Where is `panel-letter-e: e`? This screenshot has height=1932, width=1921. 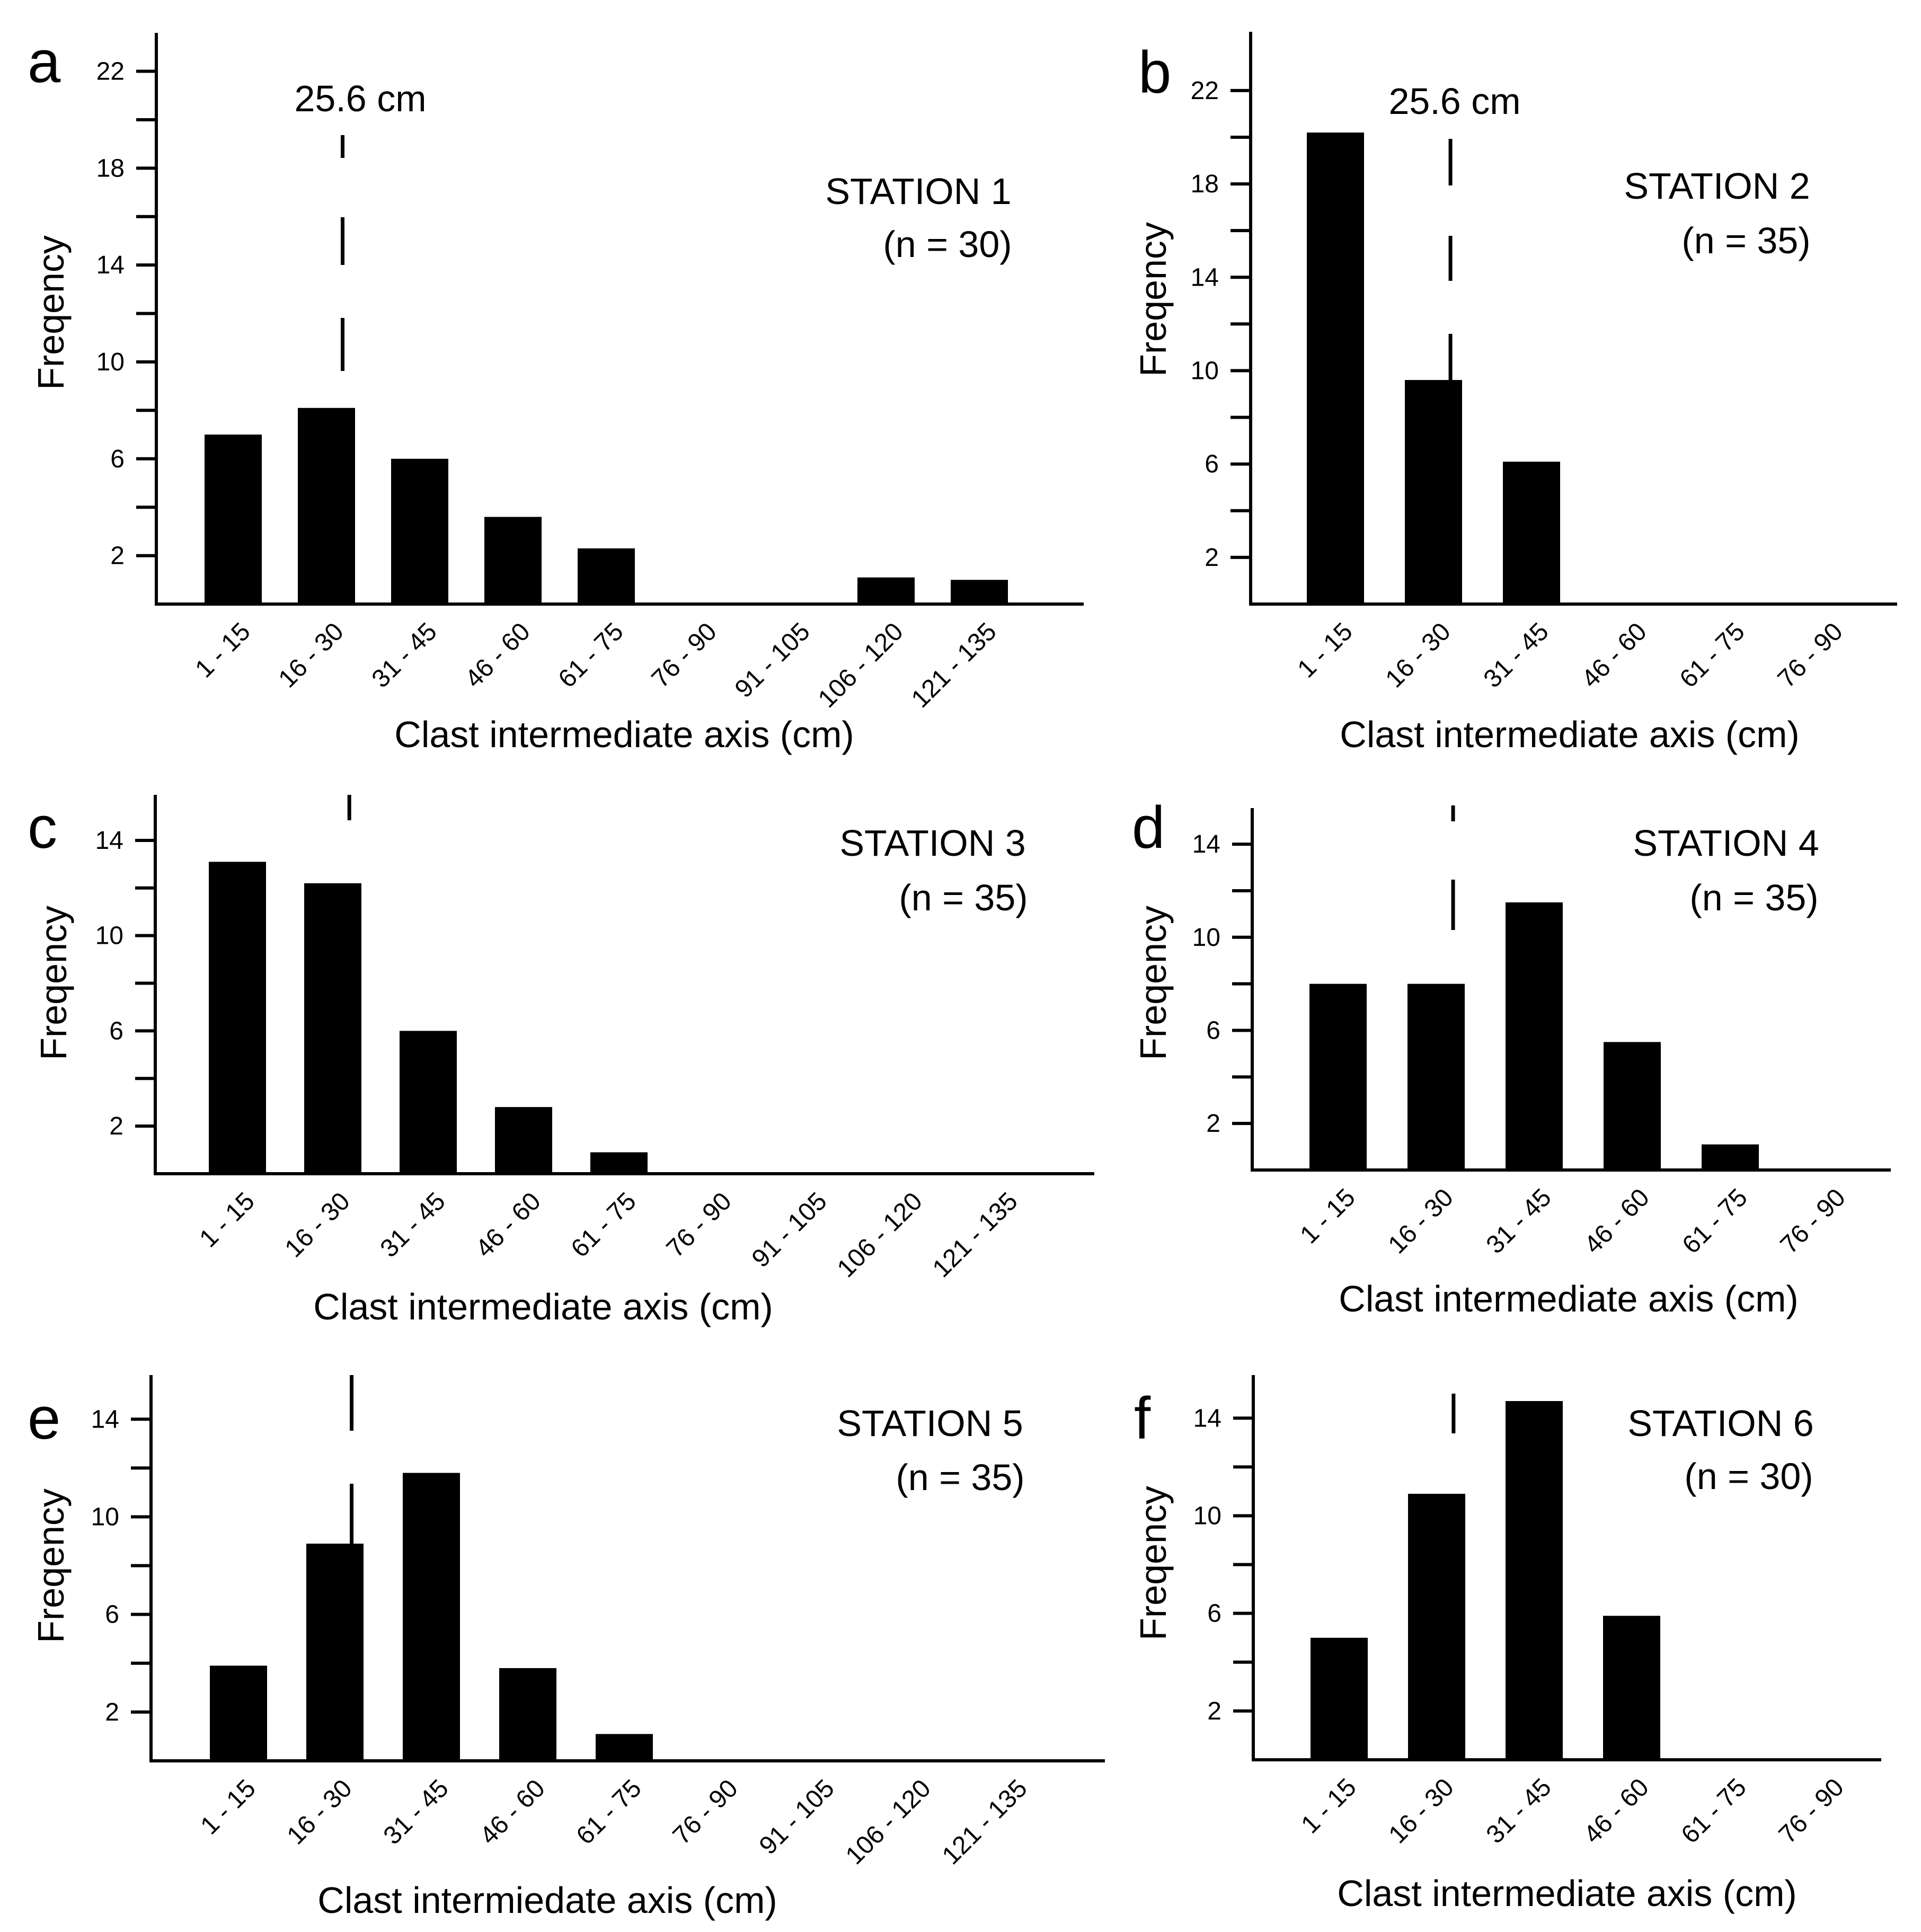
panel-letter-e: e is located at coordinates (44, 1418).